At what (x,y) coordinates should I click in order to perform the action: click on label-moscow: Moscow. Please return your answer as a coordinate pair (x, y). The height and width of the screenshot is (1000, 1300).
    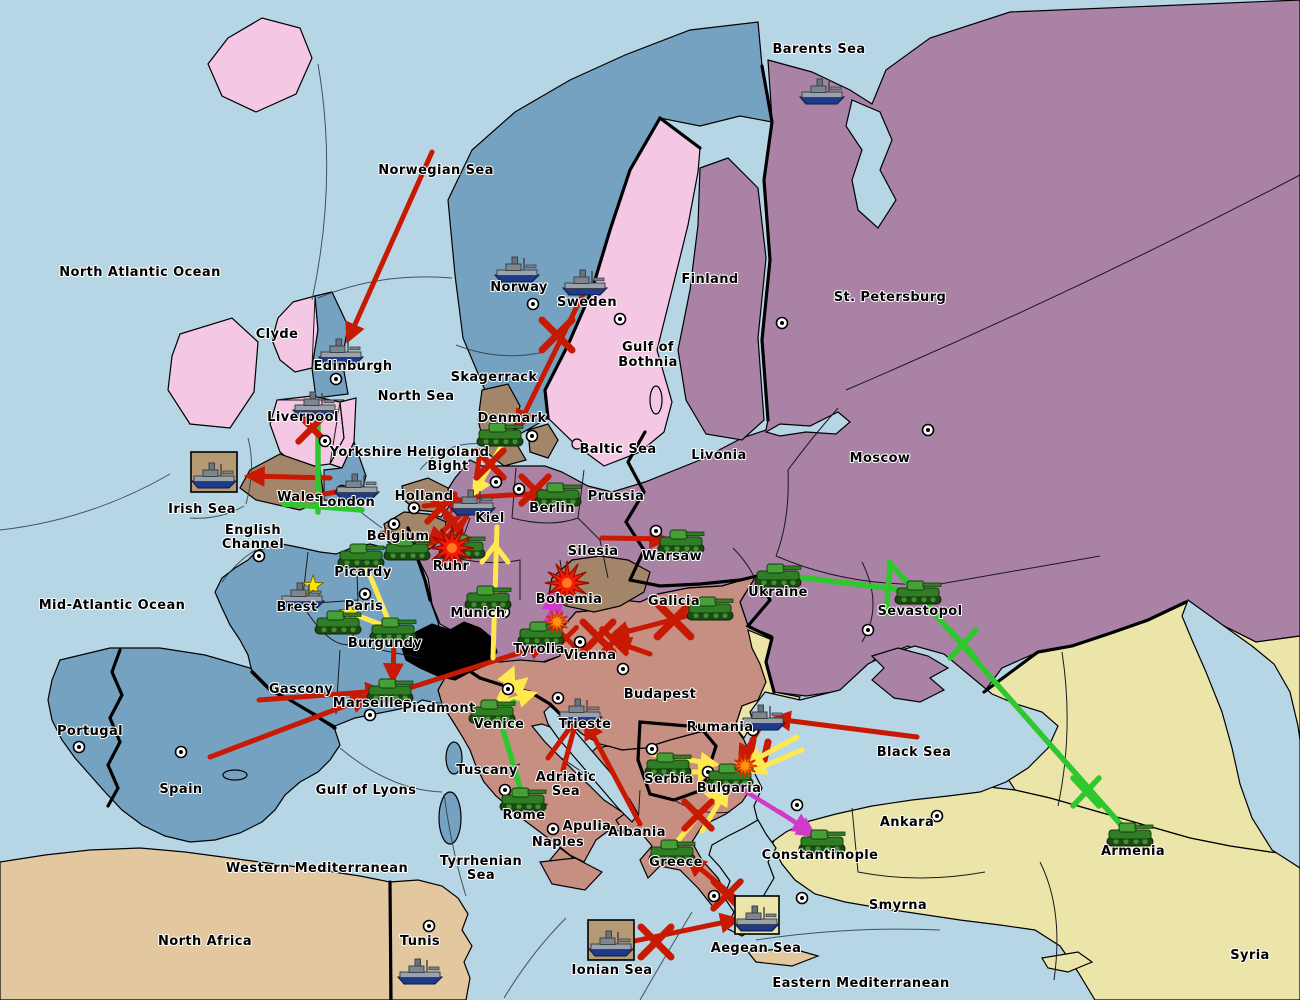
    Looking at the image, I should click on (880, 458).